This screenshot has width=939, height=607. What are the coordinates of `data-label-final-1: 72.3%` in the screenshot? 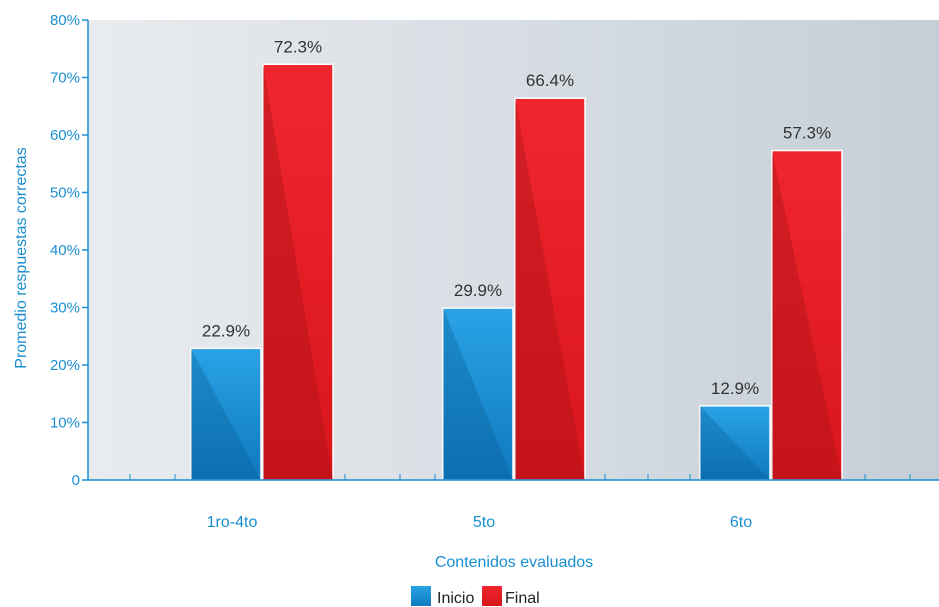 It's located at (298, 46).